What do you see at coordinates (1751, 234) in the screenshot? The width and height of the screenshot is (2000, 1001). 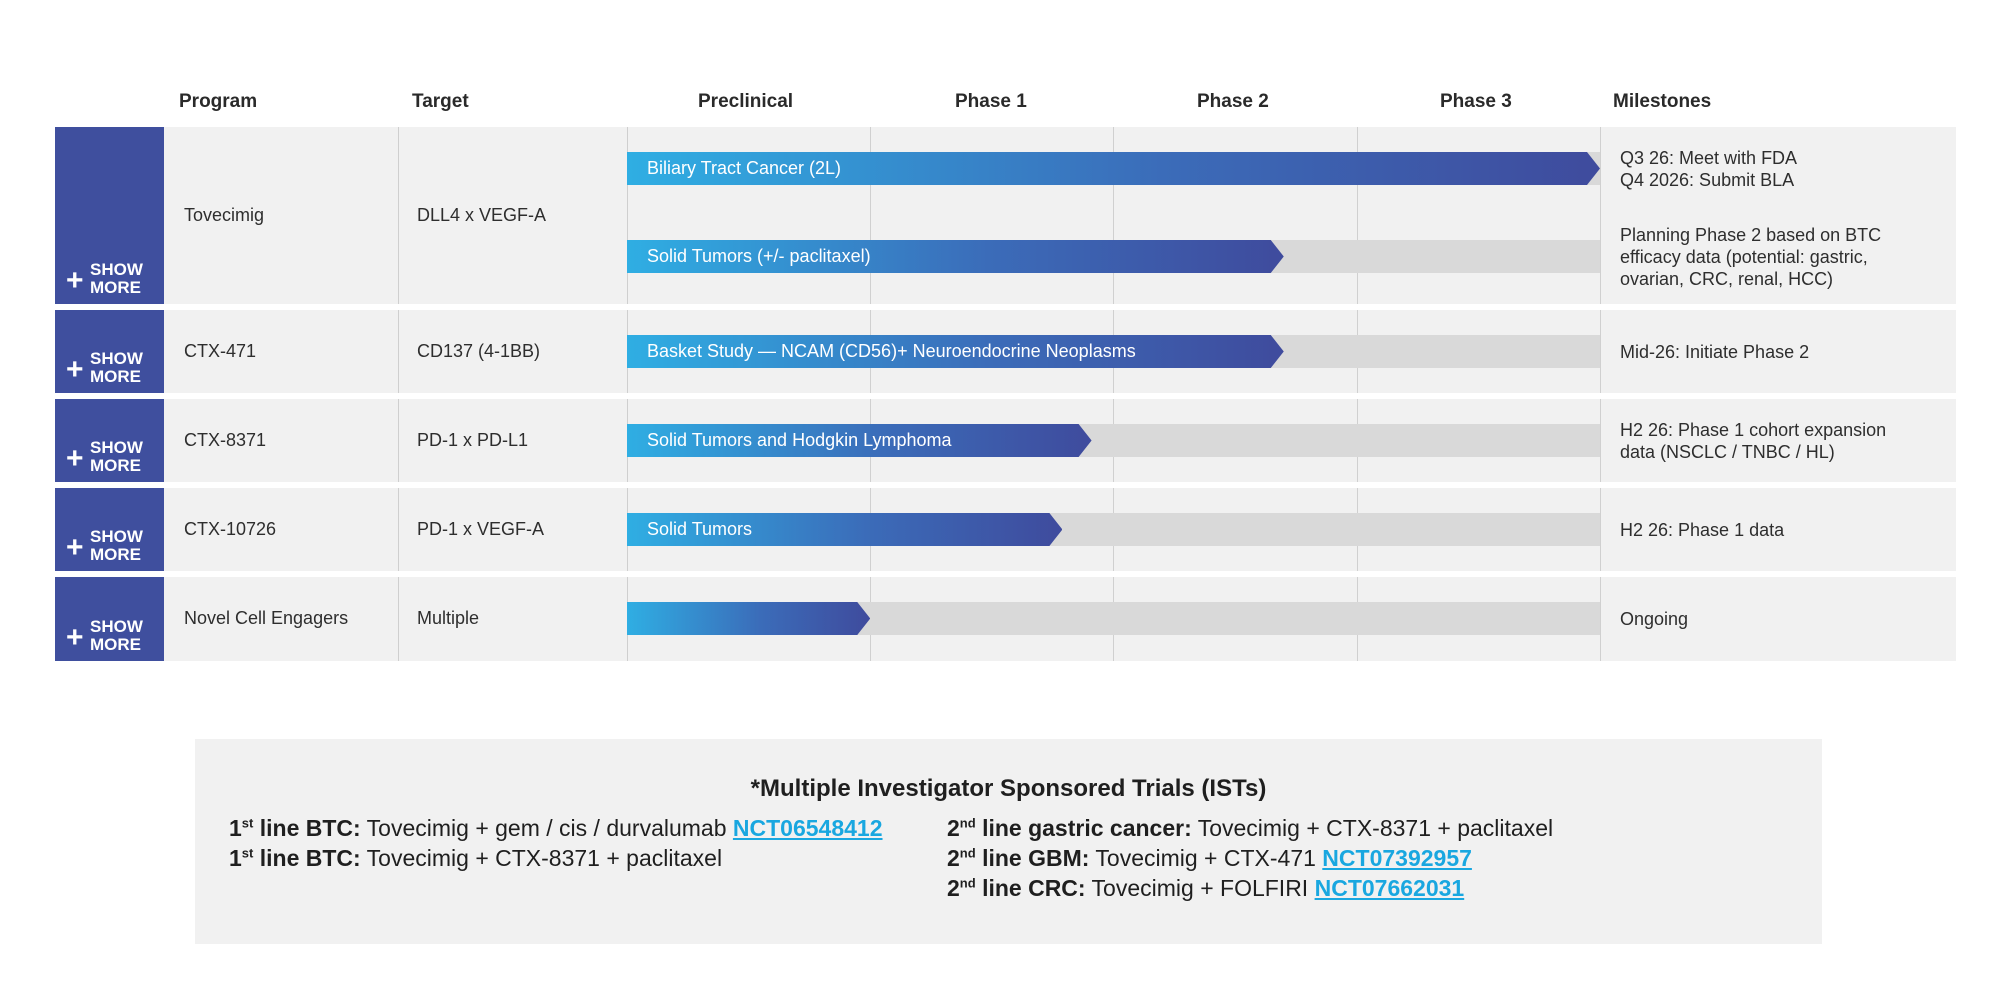 I see `milestone-line: Planning Phase 2 based on BTC` at bounding box center [1751, 234].